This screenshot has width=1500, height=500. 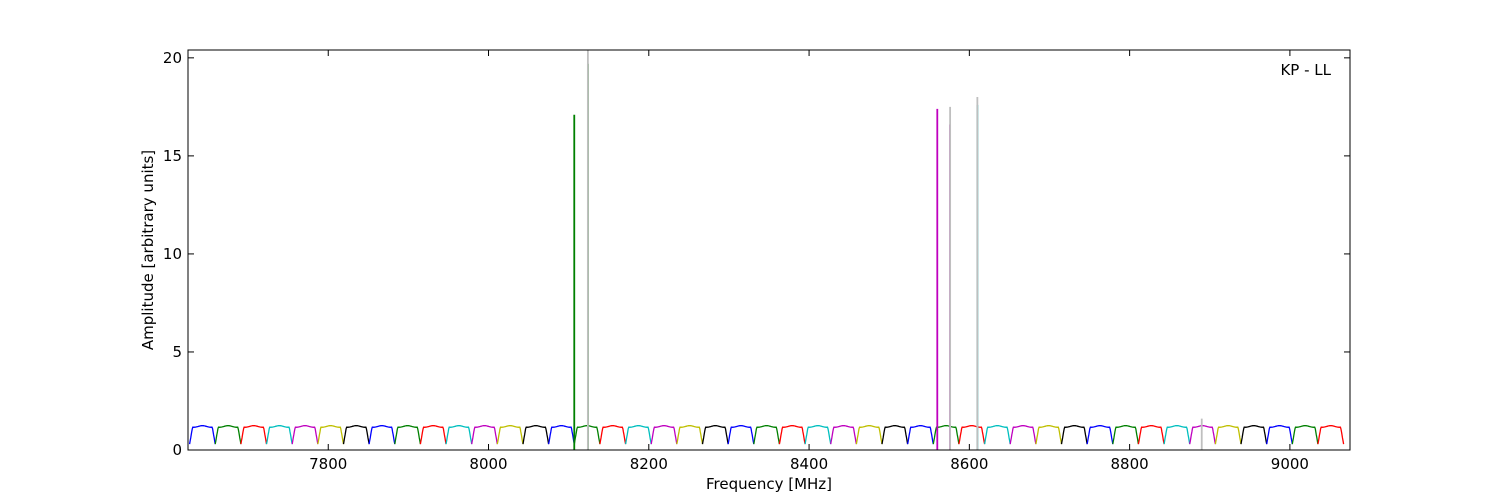 I want to click on y-tick-label: 0, so click(x=177, y=450).